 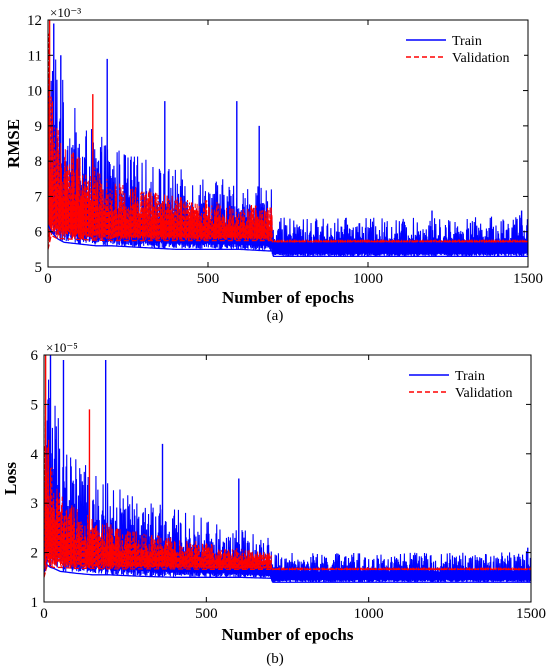 What do you see at coordinates (34, 21) in the screenshot?
I see `y-tick-label: 12` at bounding box center [34, 21].